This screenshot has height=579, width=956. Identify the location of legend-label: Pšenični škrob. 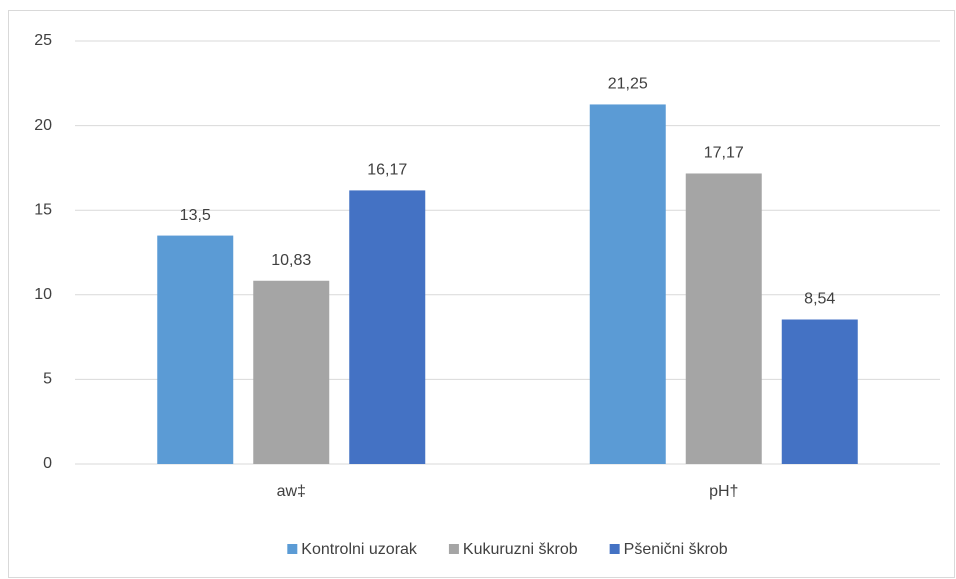
(676, 549).